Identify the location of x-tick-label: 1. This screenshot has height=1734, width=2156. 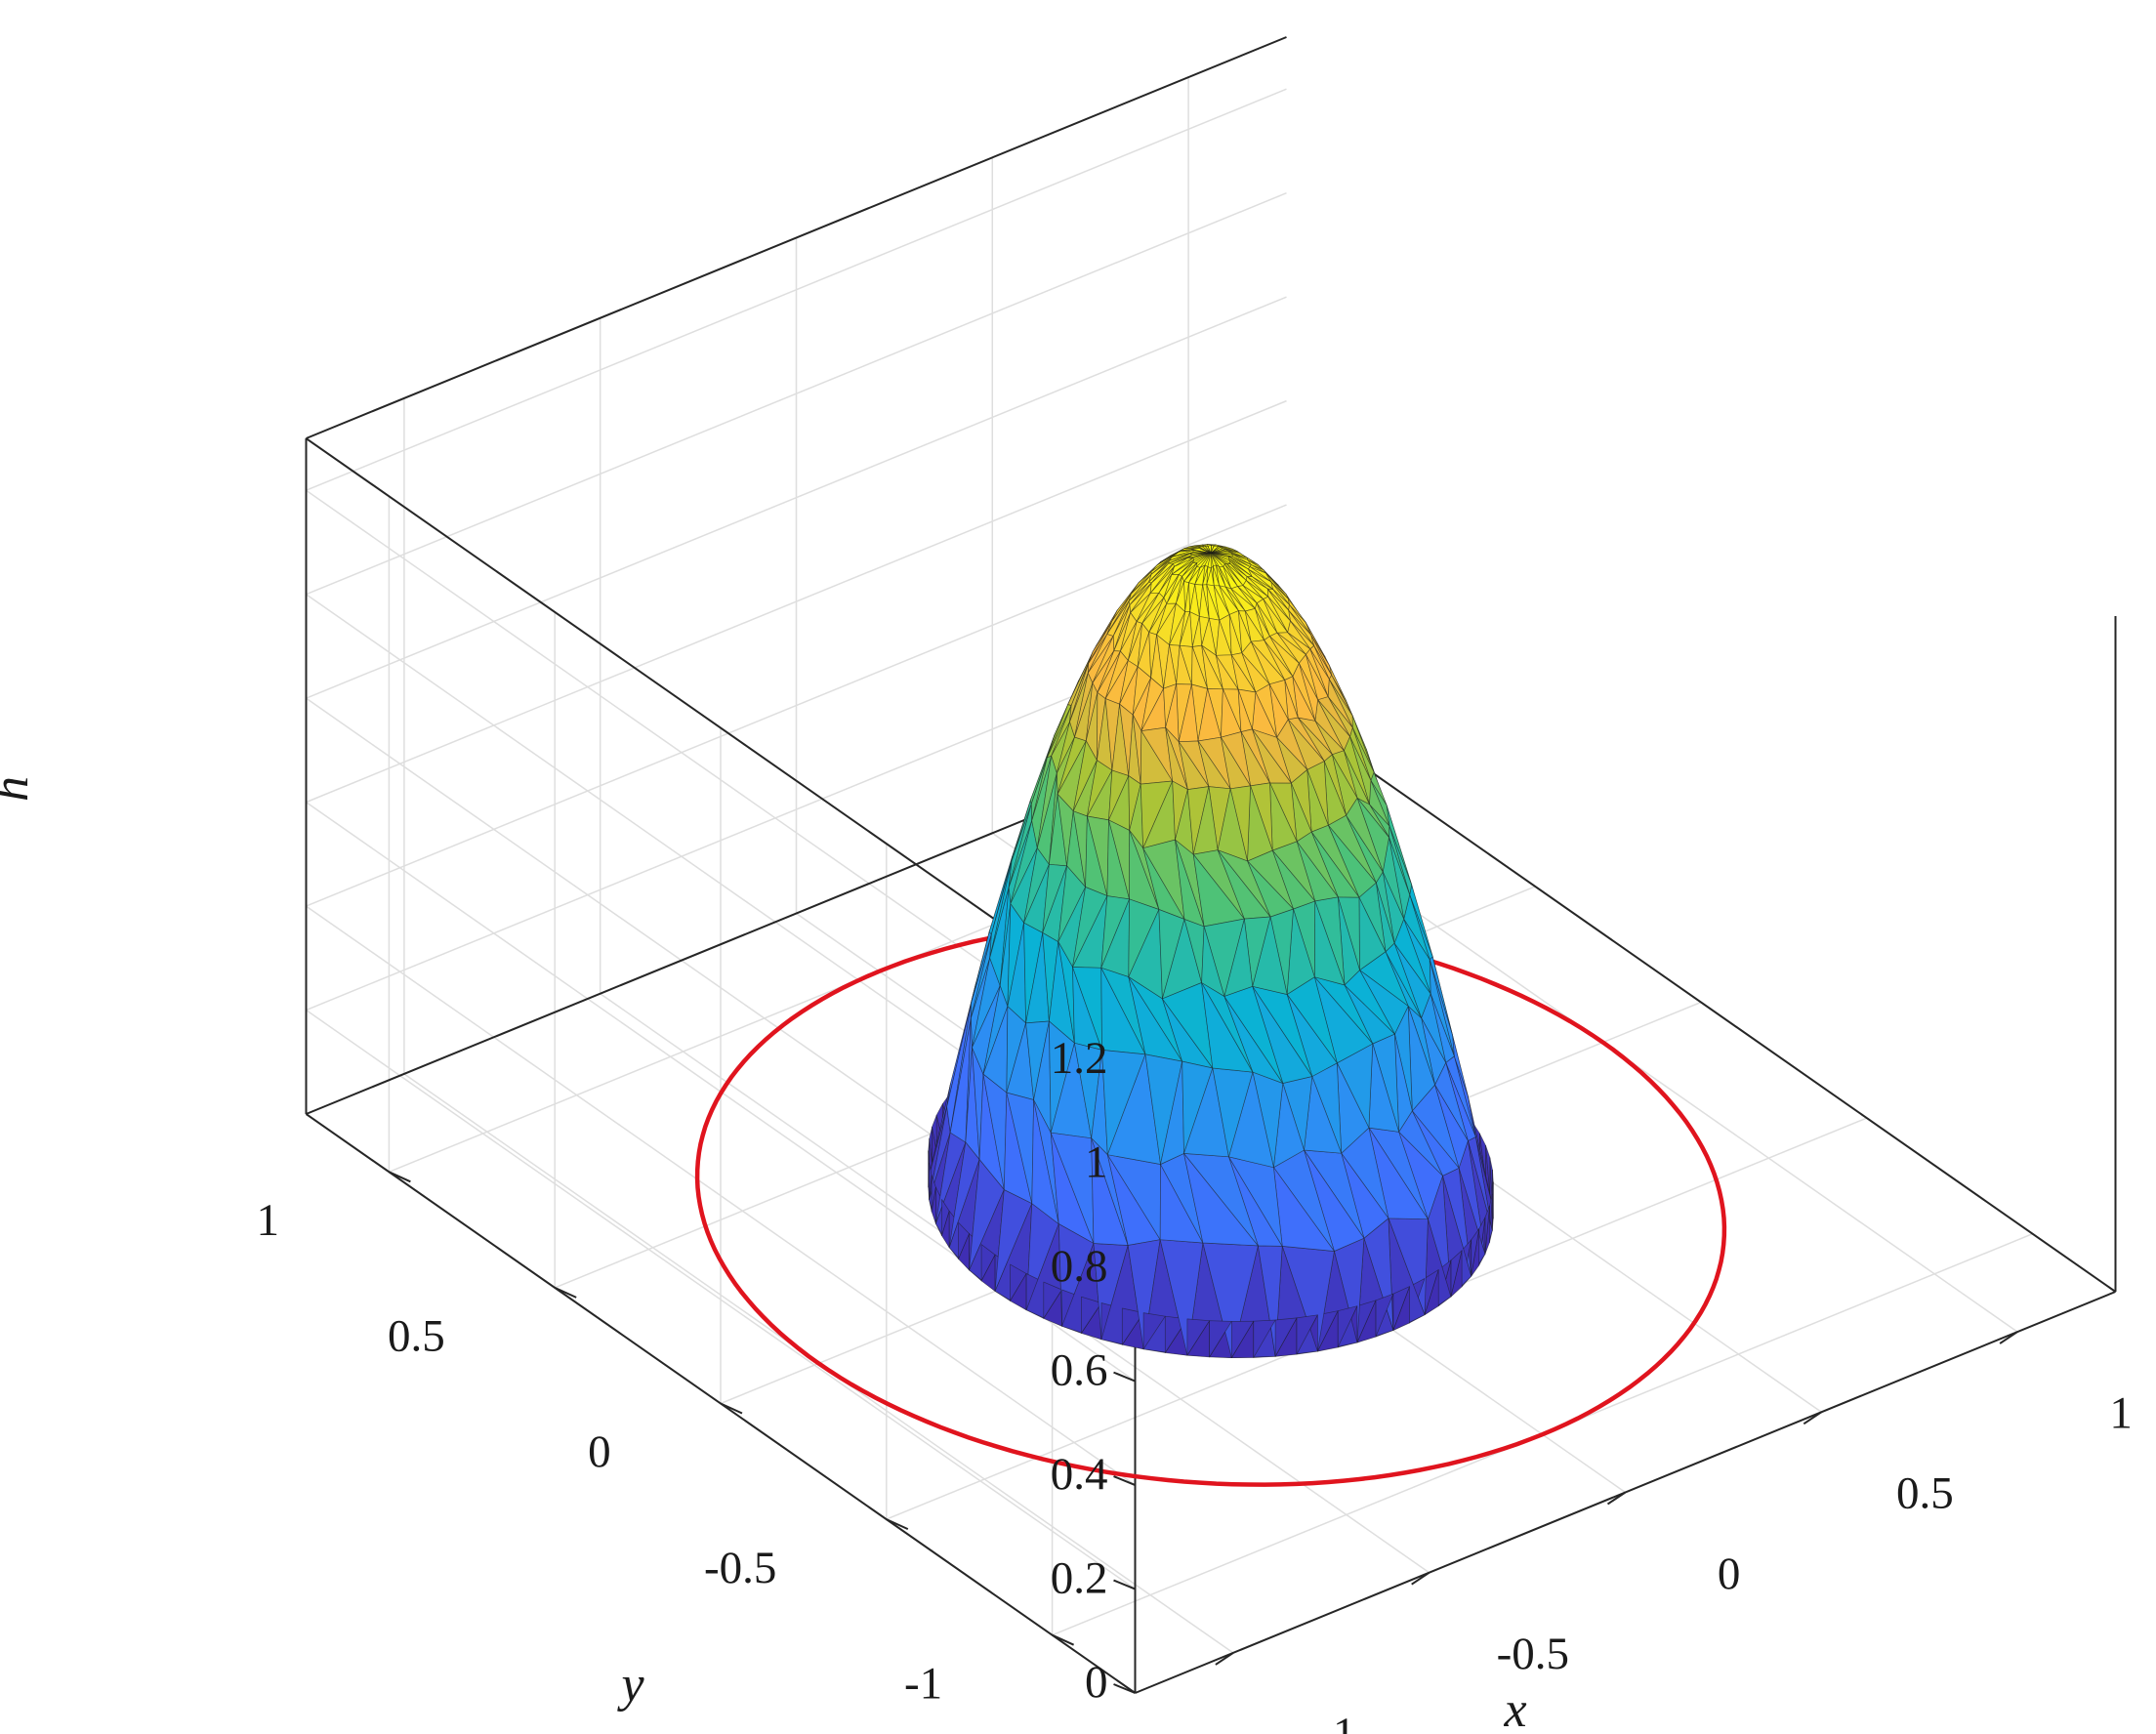
(2121, 1412).